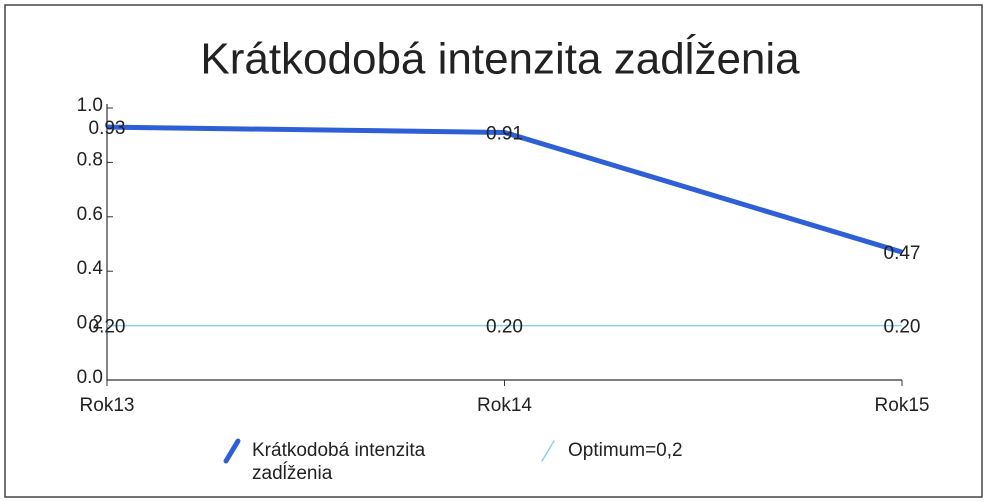 The height and width of the screenshot is (502, 987). I want to click on data-label: 0.47, so click(902, 253).